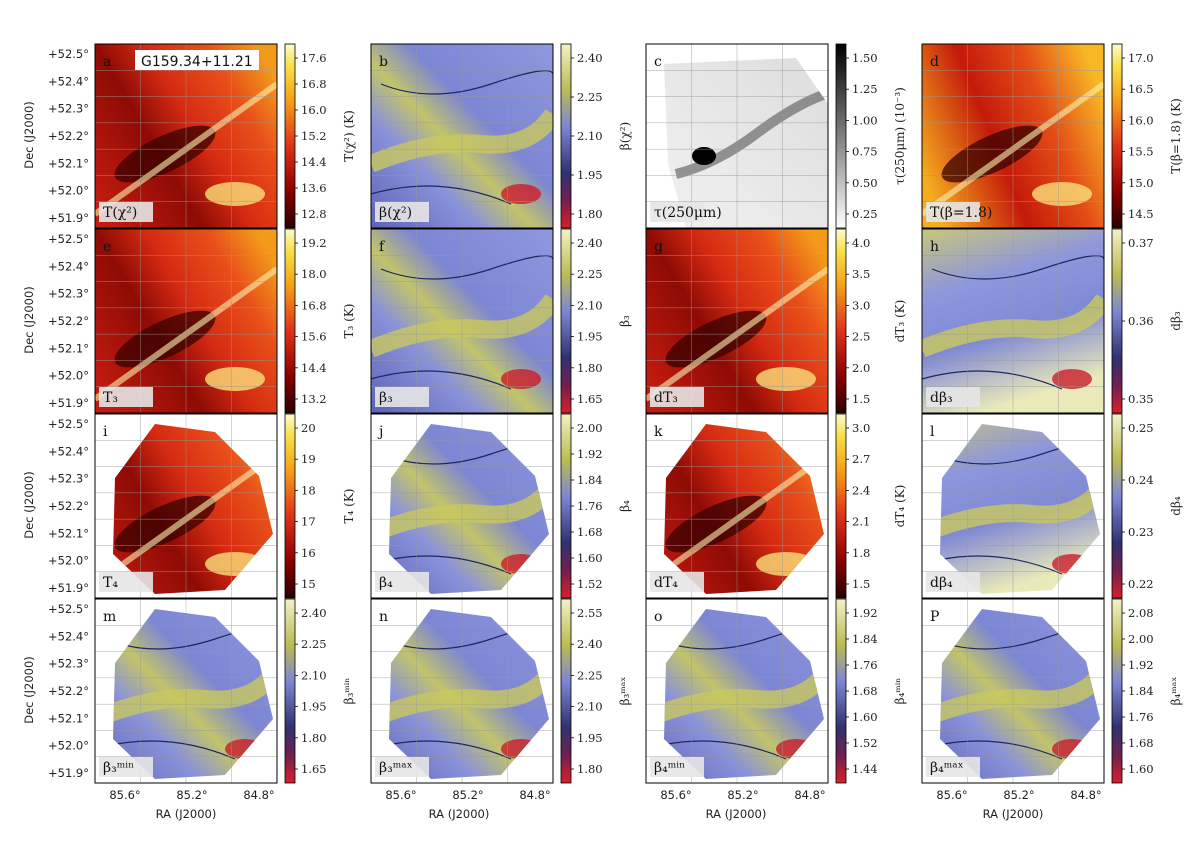 Image resolution: width=1200 pixels, height=842 pixels. Describe the element at coordinates (462, 691) in the screenshot. I see `panel-n-frame` at that location.